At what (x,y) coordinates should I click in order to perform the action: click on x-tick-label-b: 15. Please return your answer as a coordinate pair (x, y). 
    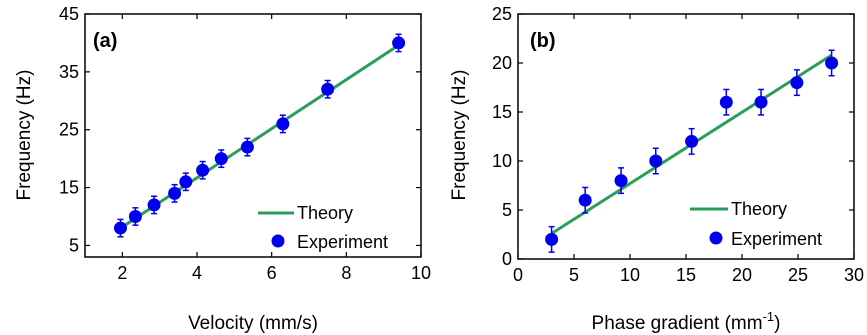
    Looking at the image, I should click on (686, 275).